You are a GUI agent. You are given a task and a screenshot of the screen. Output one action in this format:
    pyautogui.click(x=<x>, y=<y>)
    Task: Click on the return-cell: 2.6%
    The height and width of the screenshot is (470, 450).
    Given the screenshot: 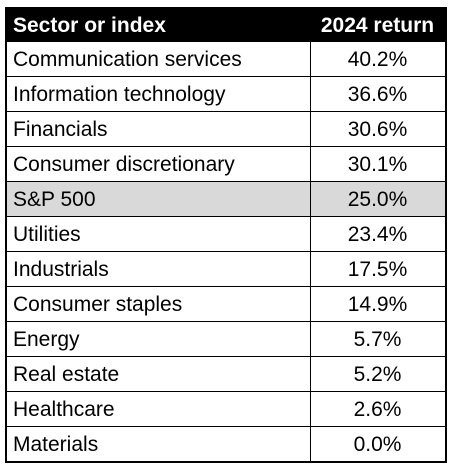 What is the action you would take?
    pyautogui.click(x=377, y=409)
    